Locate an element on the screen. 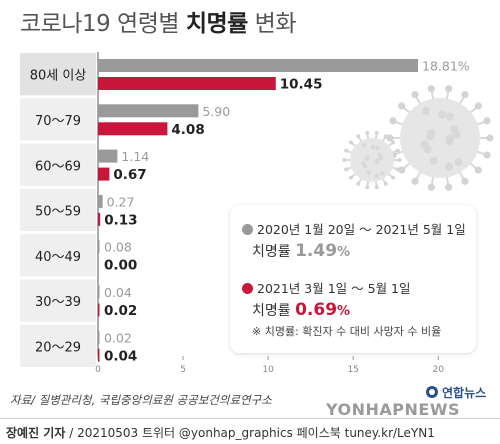 The height and width of the screenshot is (444, 500). legend-rate-1-value: 1.49 is located at coordinates (316, 251).